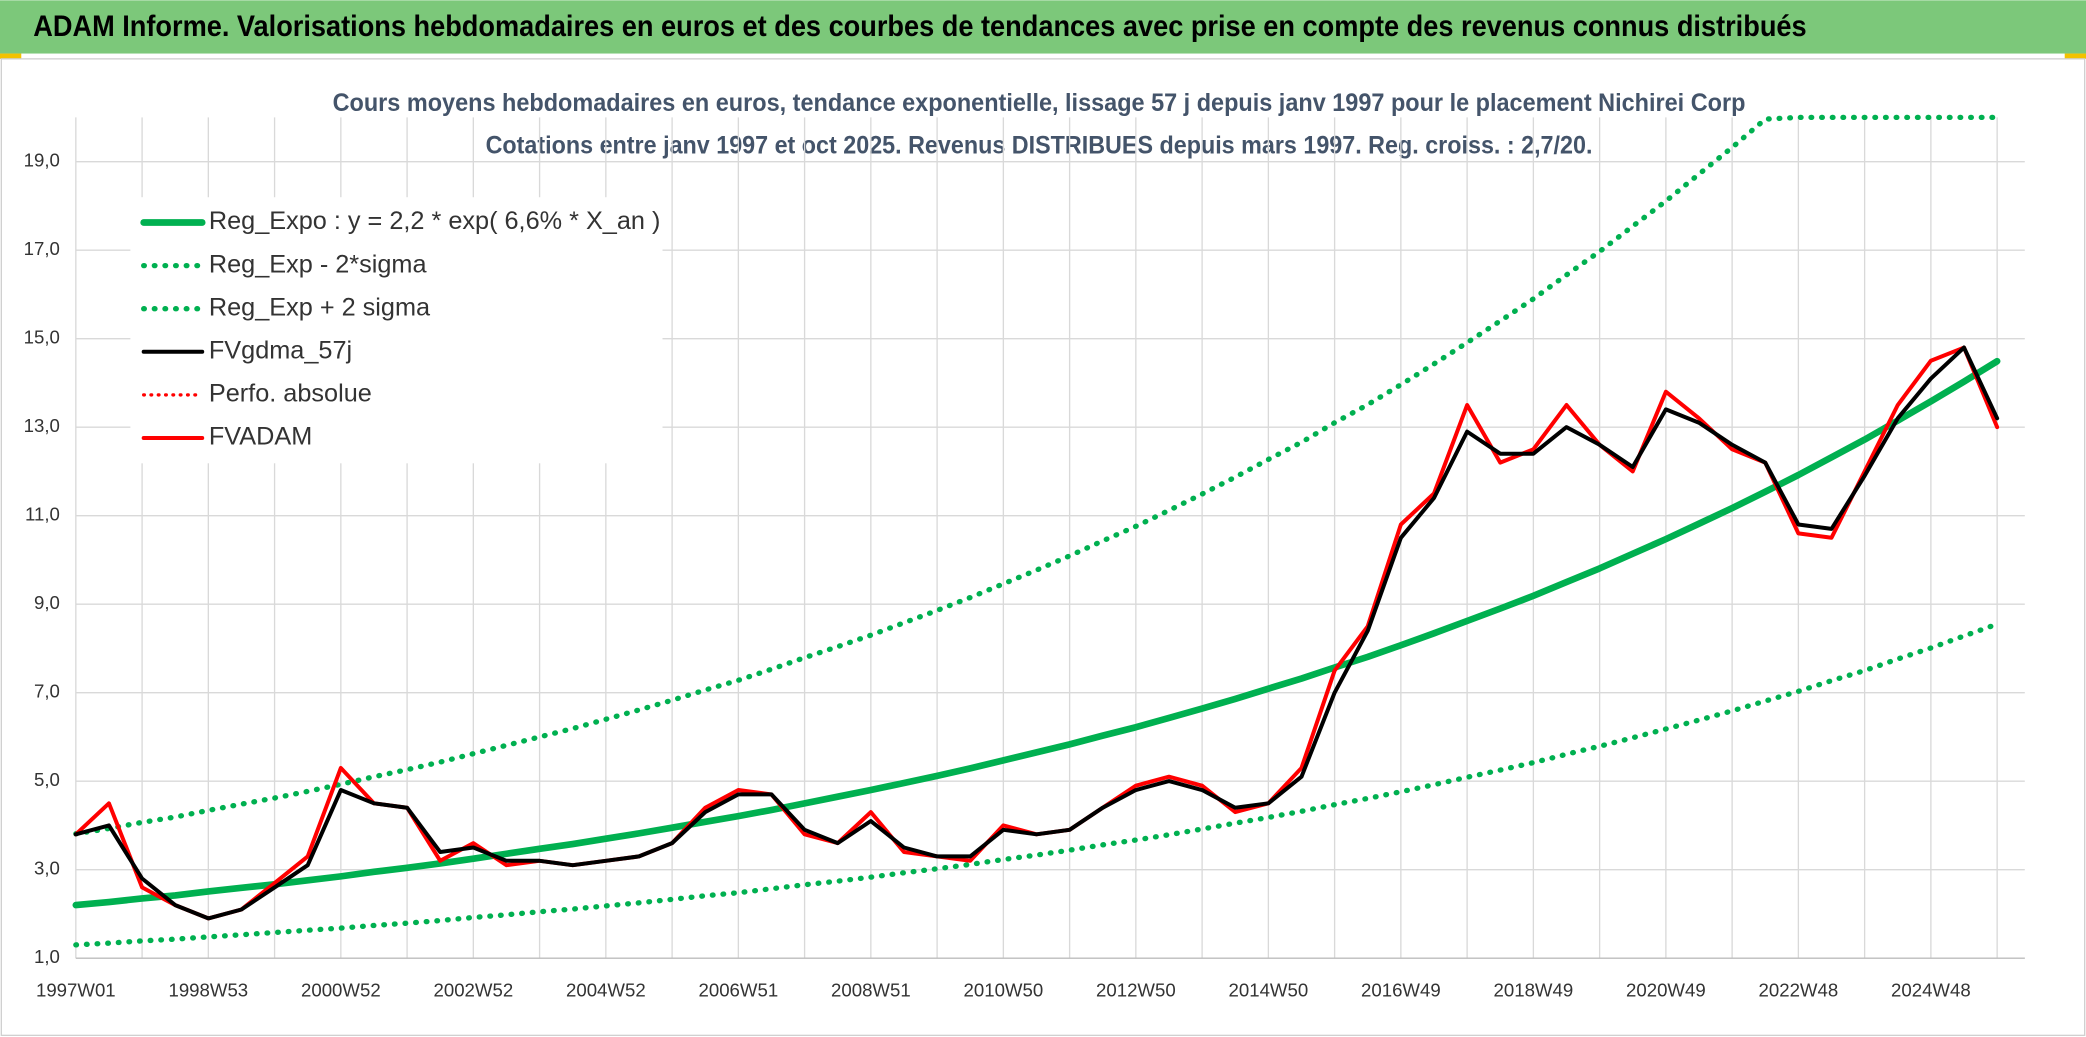  What do you see at coordinates (1534, 989) in the screenshot?
I see `x-tick-label: 2018W49` at bounding box center [1534, 989].